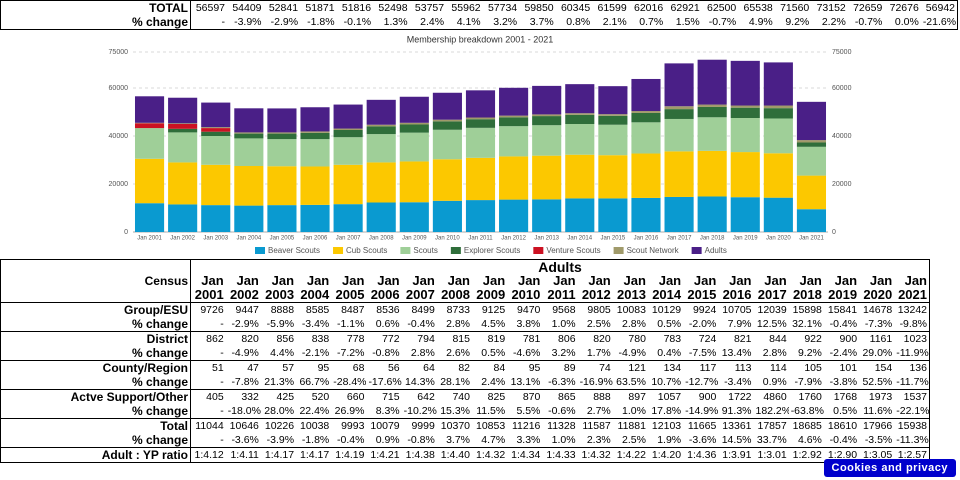 The image size is (960, 480). I want to click on cell: -7.2%, so click(351, 353).